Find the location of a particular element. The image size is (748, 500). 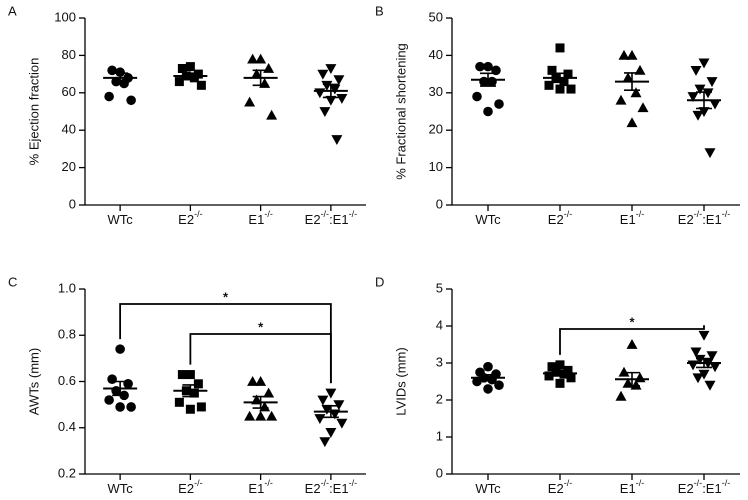

y-tick-label: 60 is located at coordinates (69, 91).